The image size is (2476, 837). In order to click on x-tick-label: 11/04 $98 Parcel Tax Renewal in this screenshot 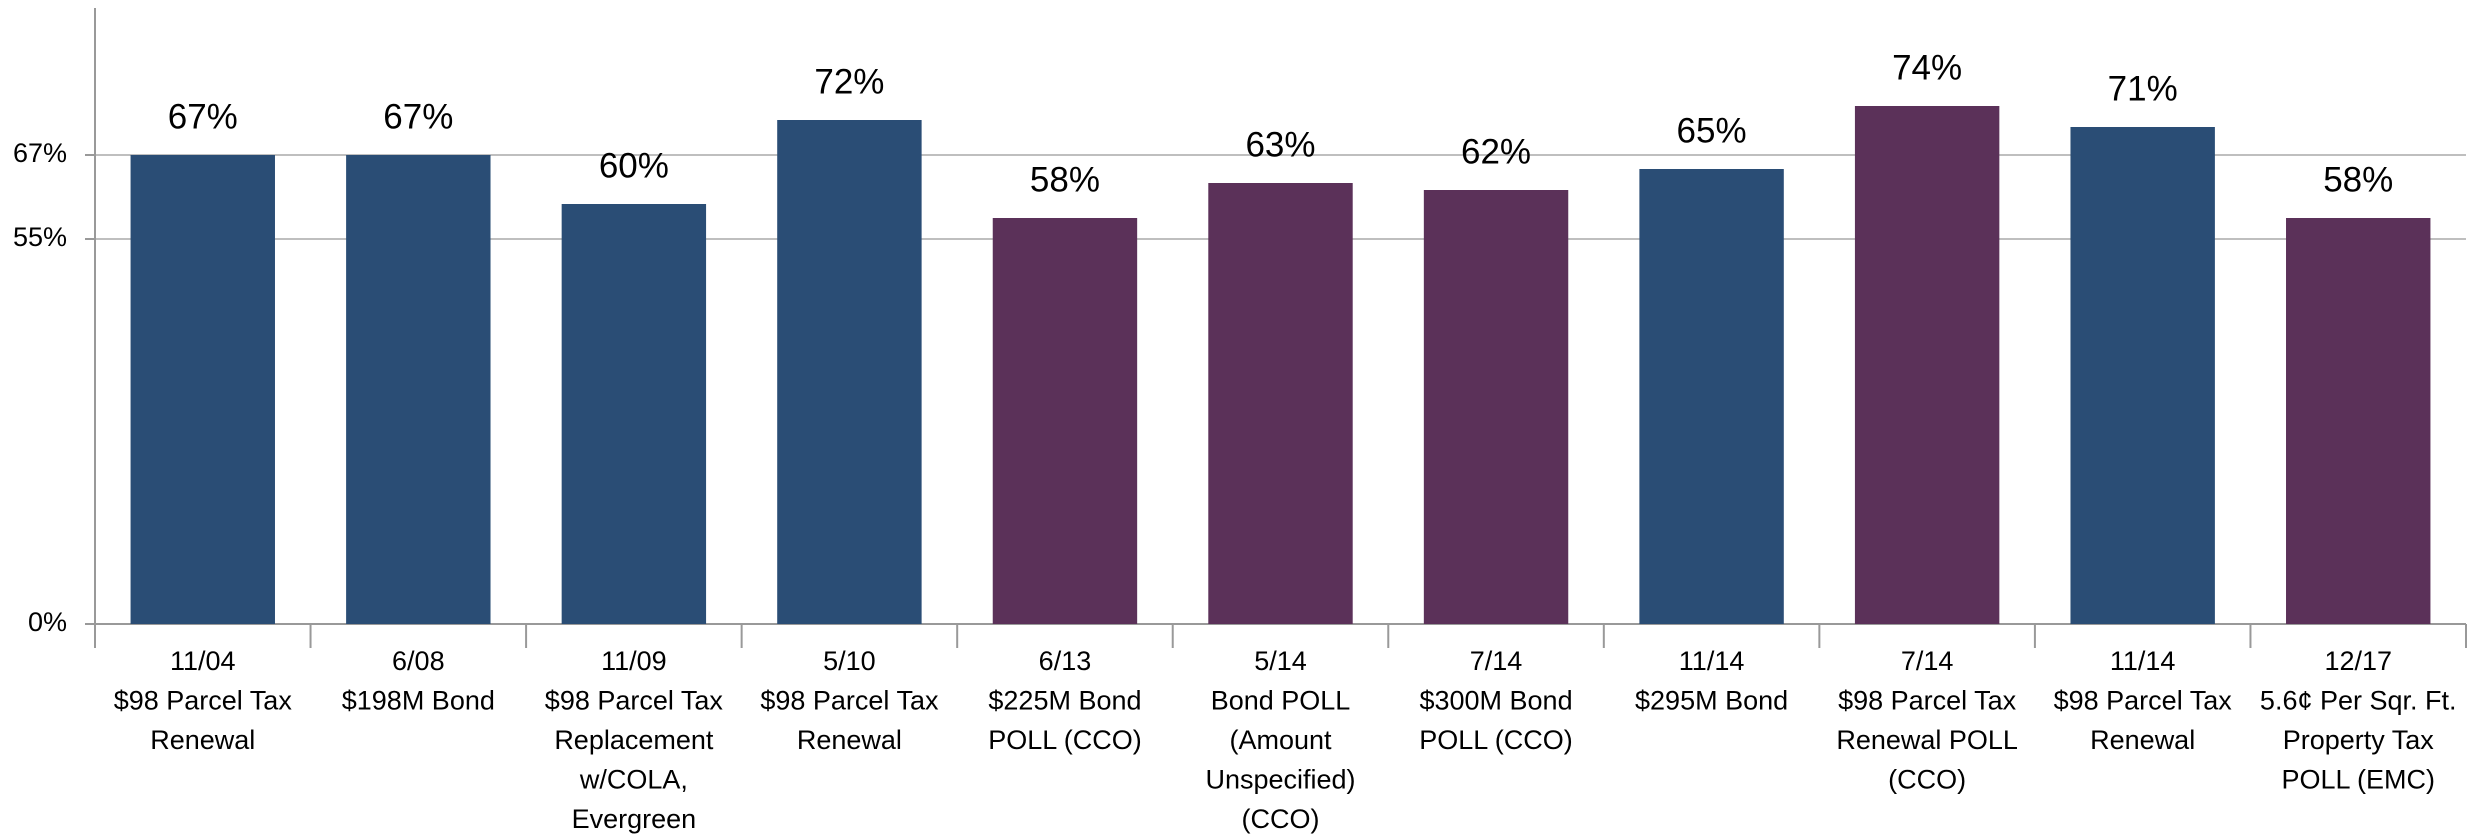, I will do `click(203, 700)`.